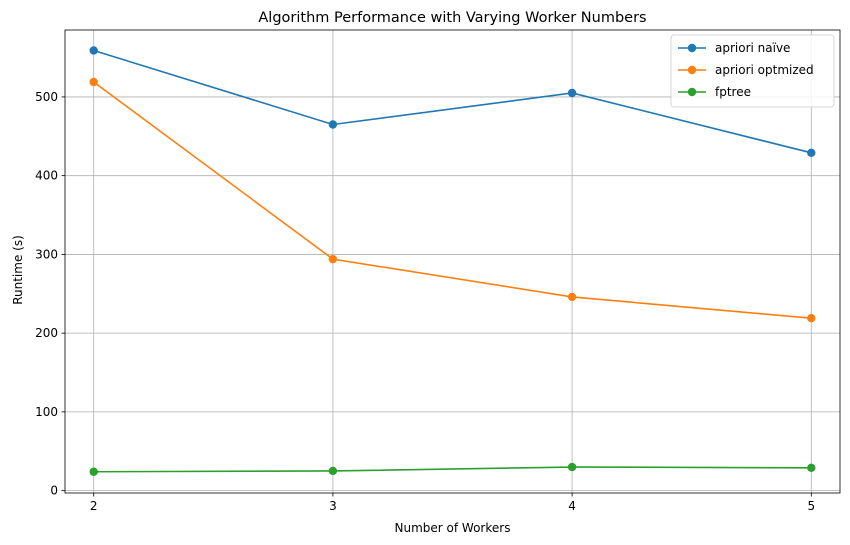 This screenshot has height=545, width=850. Describe the element at coordinates (54, 491) in the screenshot. I see `y-tick-label: 0` at that location.